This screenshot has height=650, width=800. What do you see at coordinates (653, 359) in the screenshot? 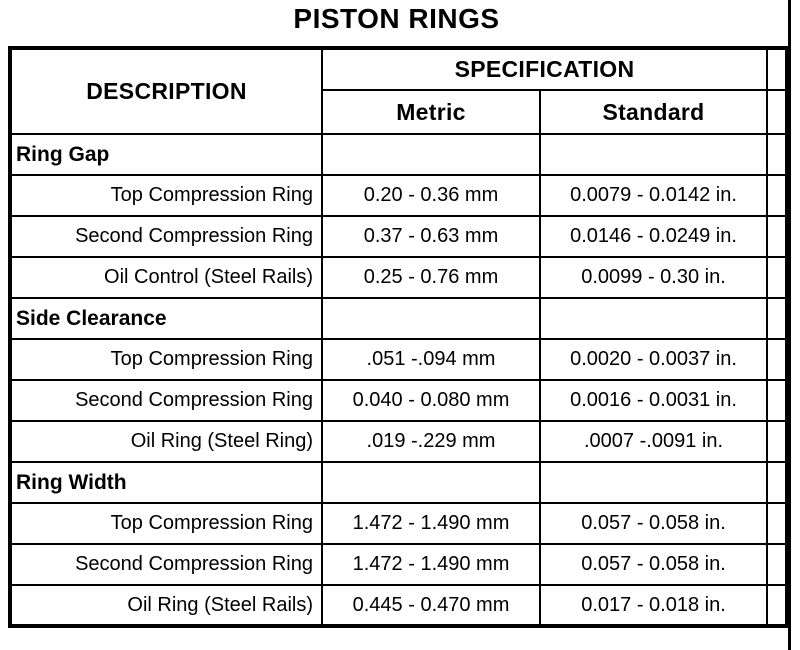
I see `row-standard-value: 0.0020 - 0.0037 in.` at bounding box center [653, 359].